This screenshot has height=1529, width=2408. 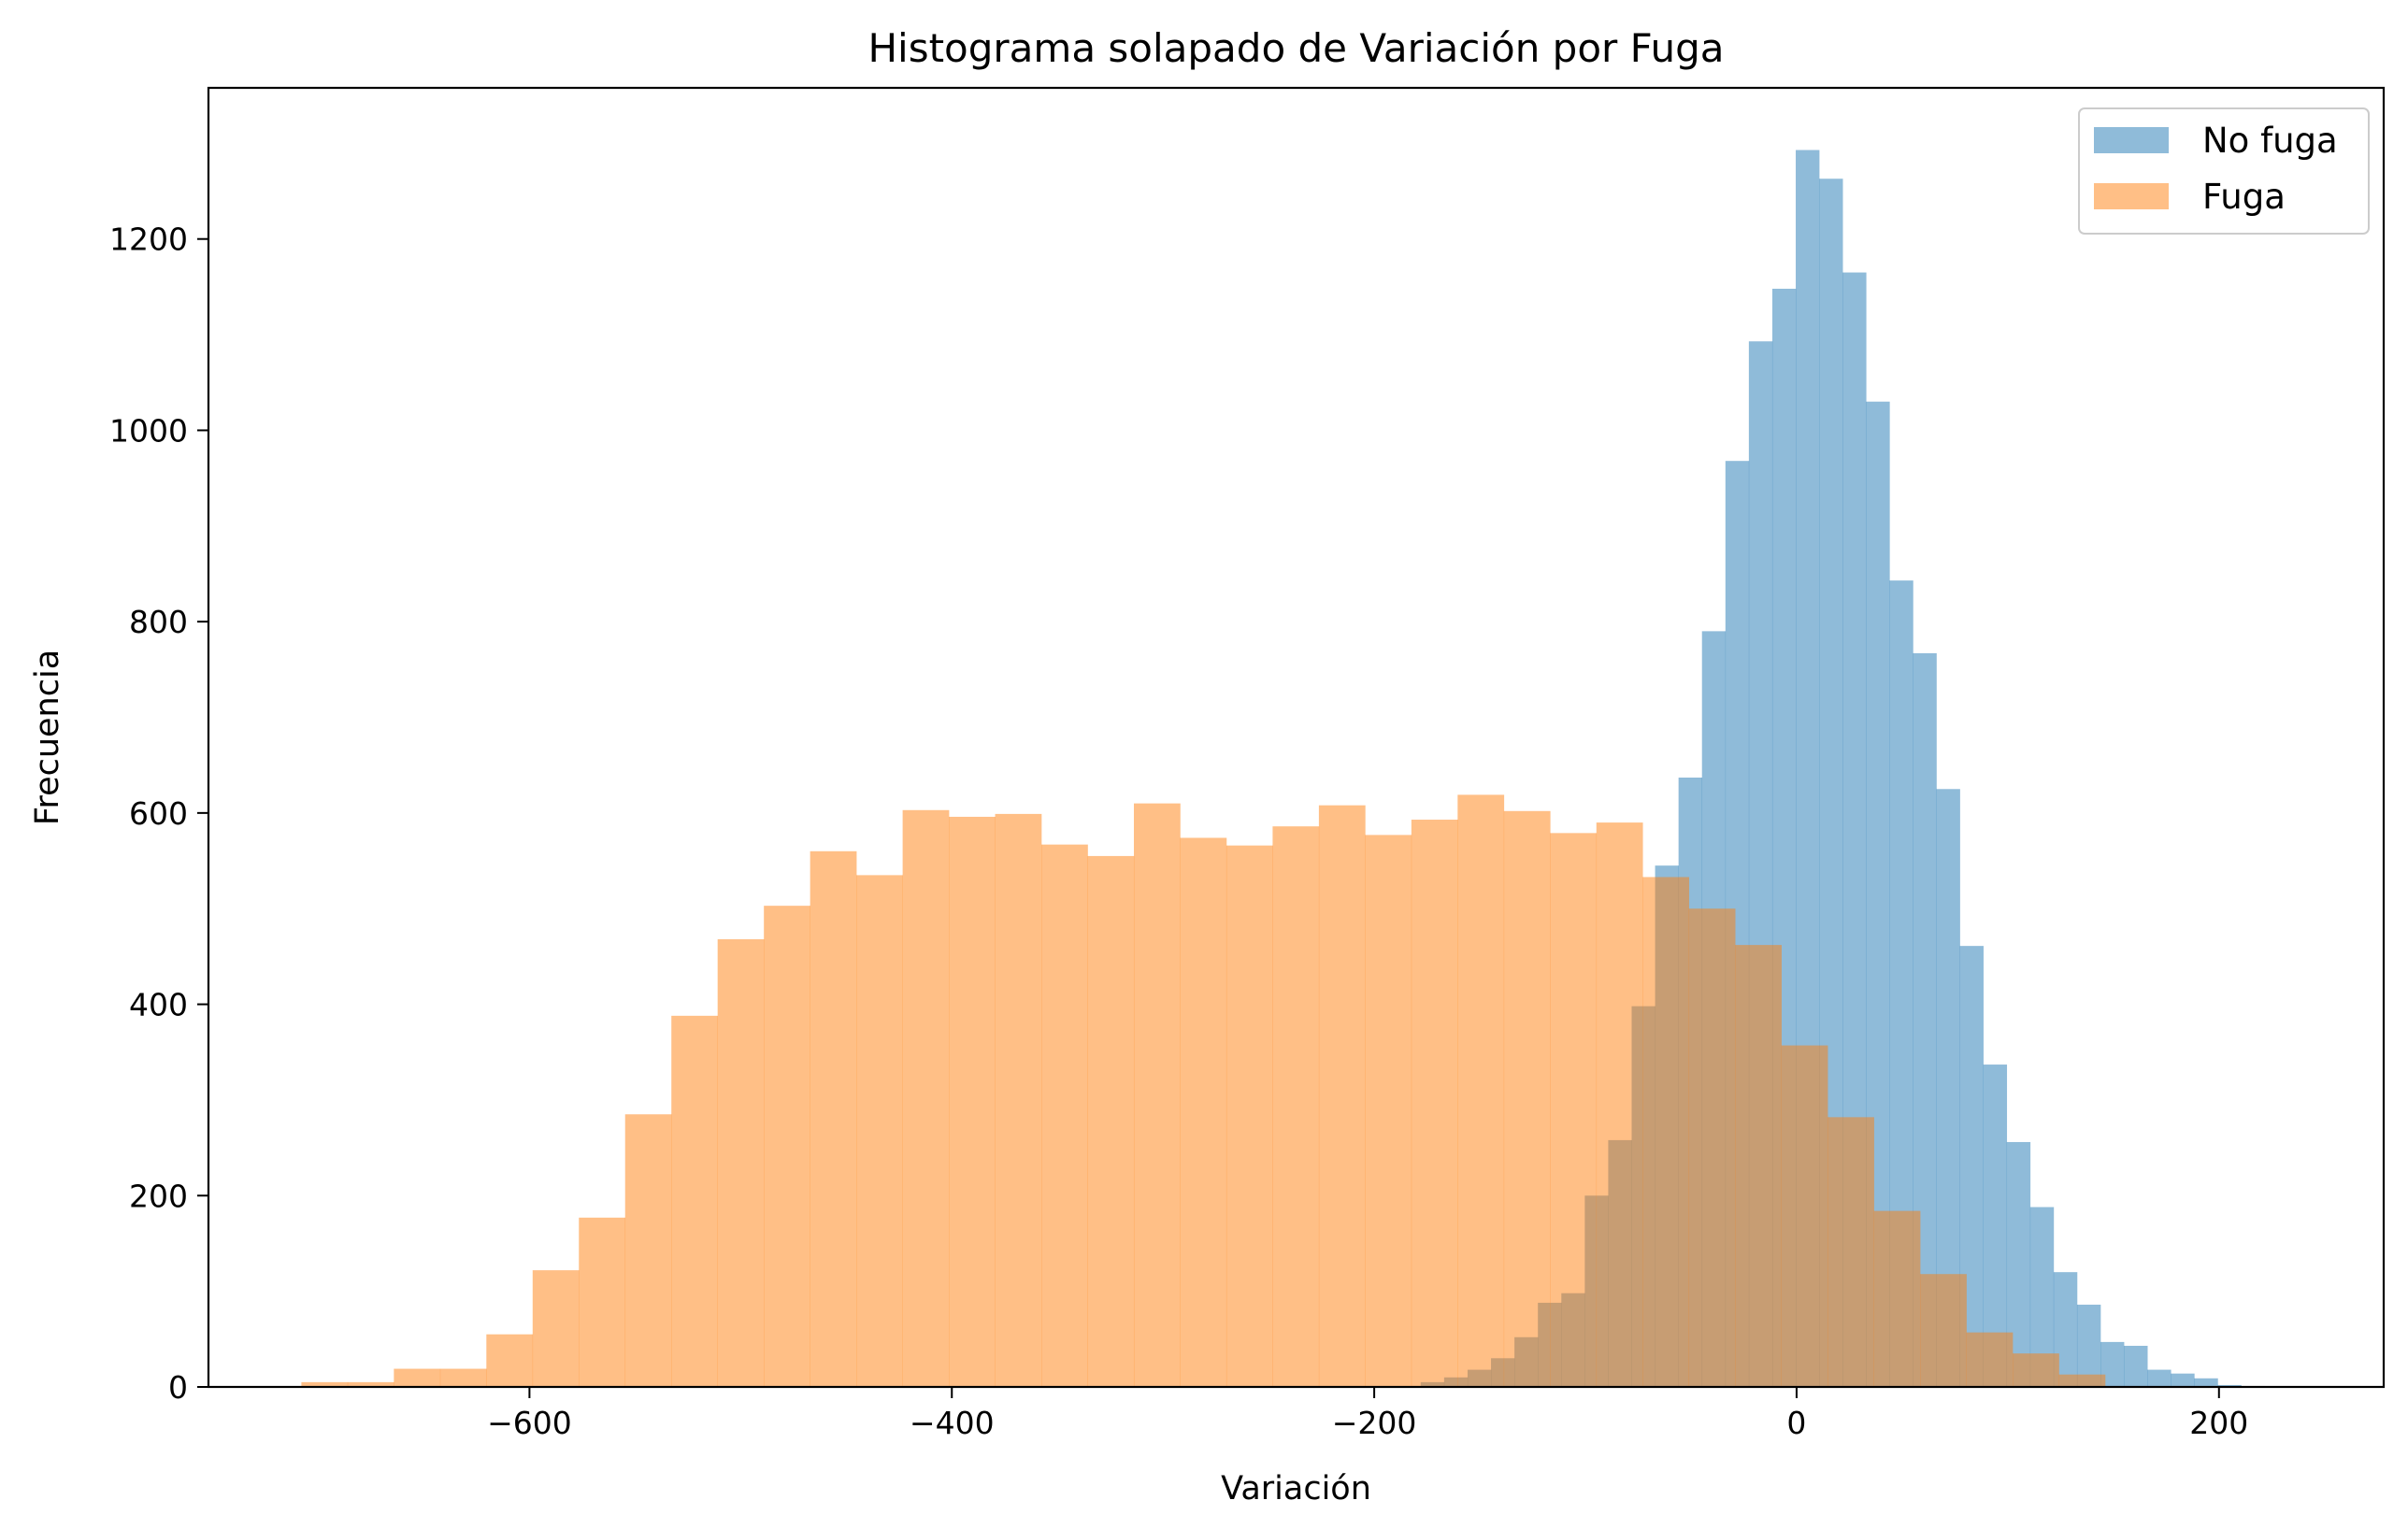 I want to click on y-tick-label: 1200, so click(x=148, y=239).